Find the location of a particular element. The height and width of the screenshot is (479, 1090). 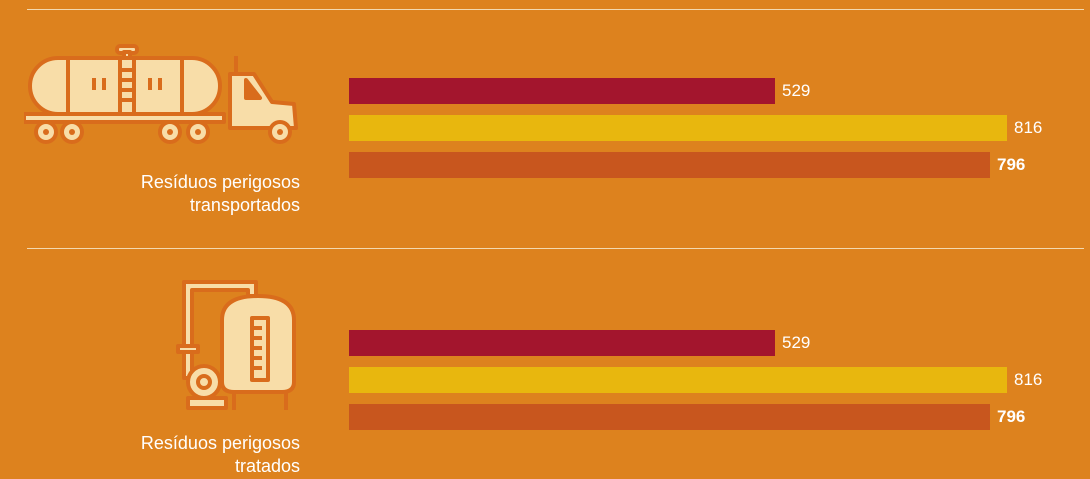

category-label-treated: Resíduos perigosos tratados is located at coordinates (150, 455).